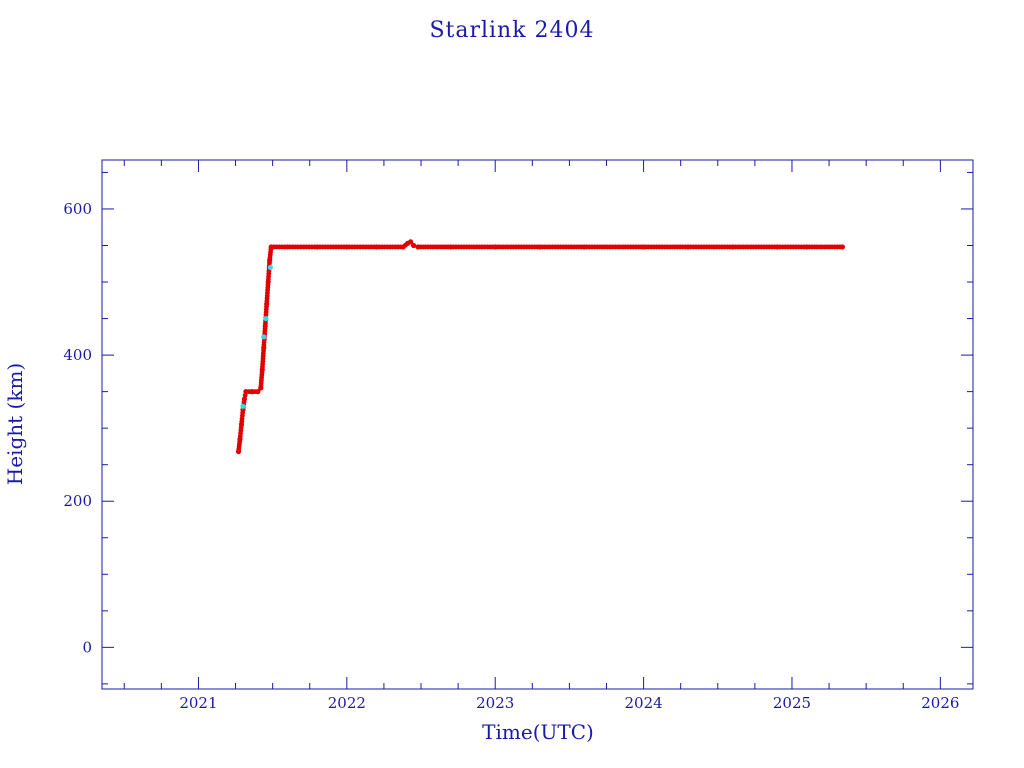 The width and height of the screenshot is (1024, 768). I want to click on x-tick-label: 2025, so click(792, 703).